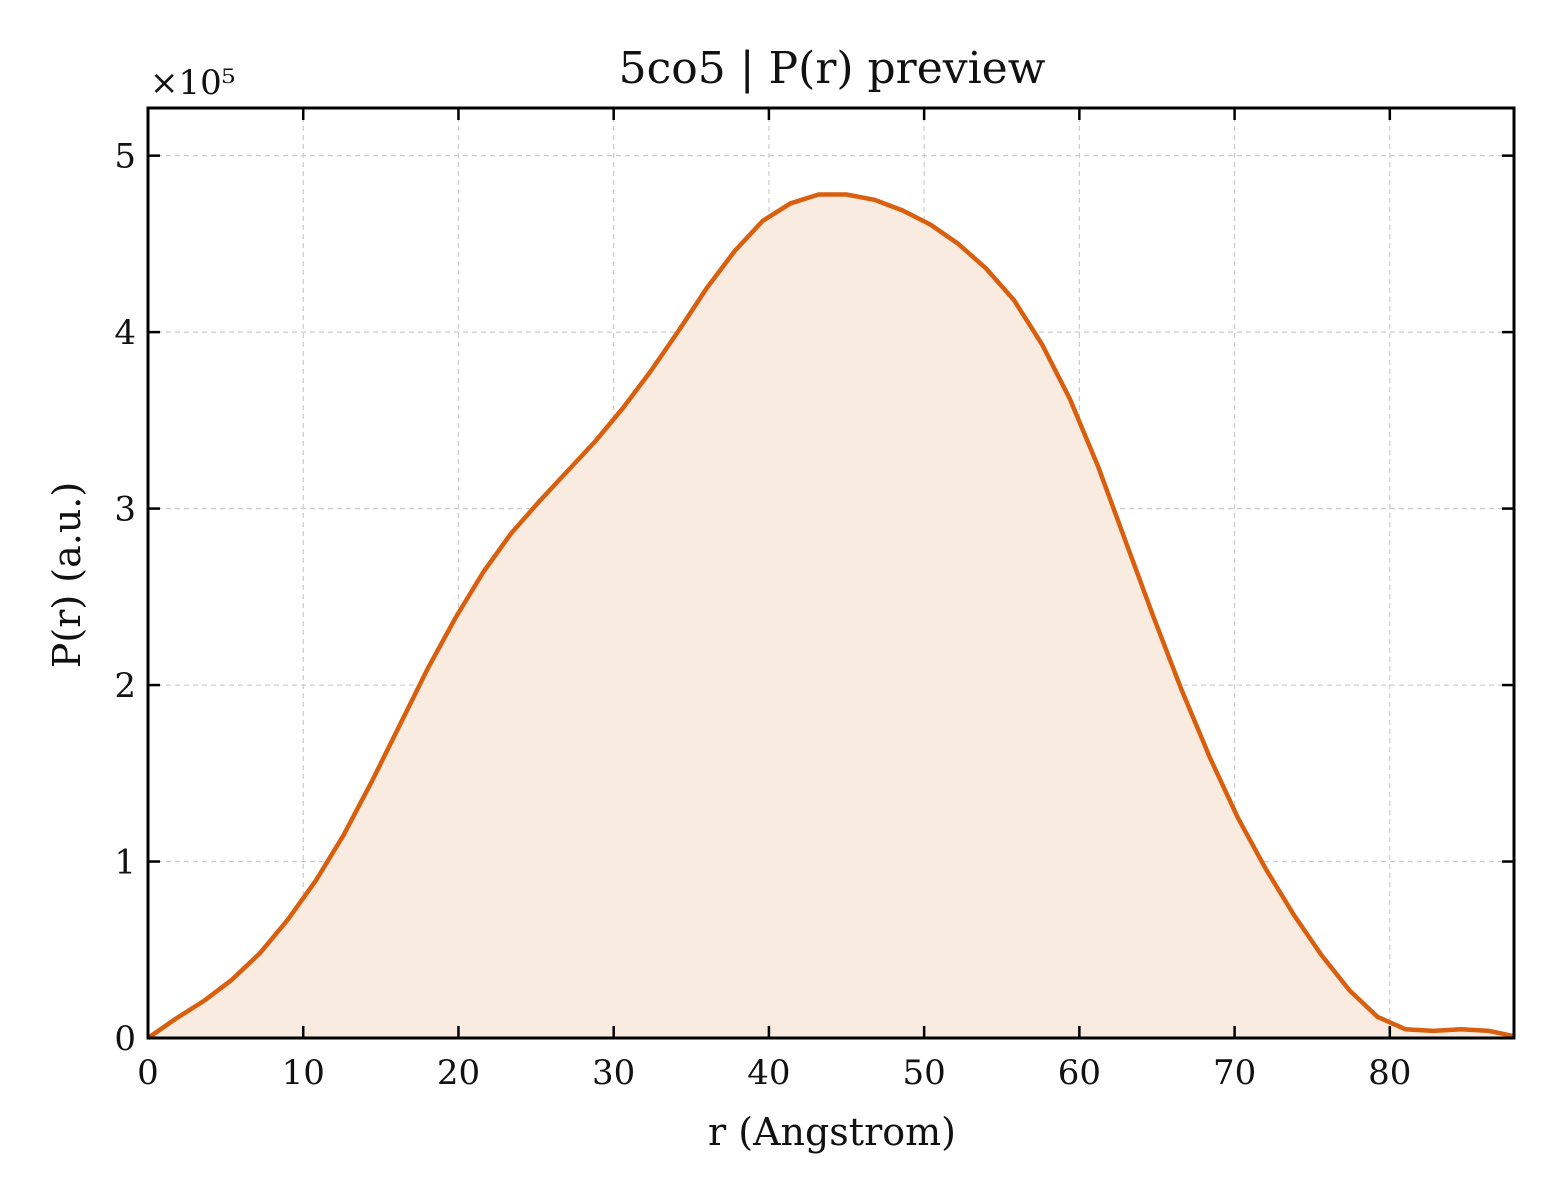  What do you see at coordinates (125, 333) in the screenshot?
I see `y-tick-label: 4` at bounding box center [125, 333].